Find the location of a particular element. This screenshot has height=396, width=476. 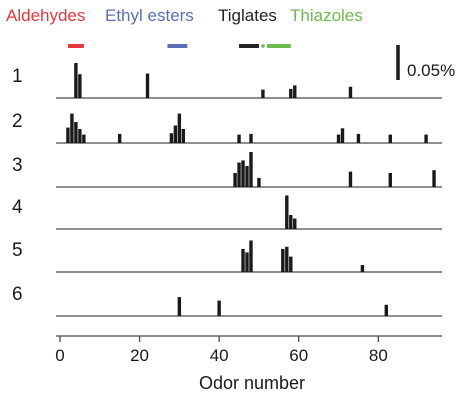

scale-bar-group: 0.05% is located at coordinates (425, 62).